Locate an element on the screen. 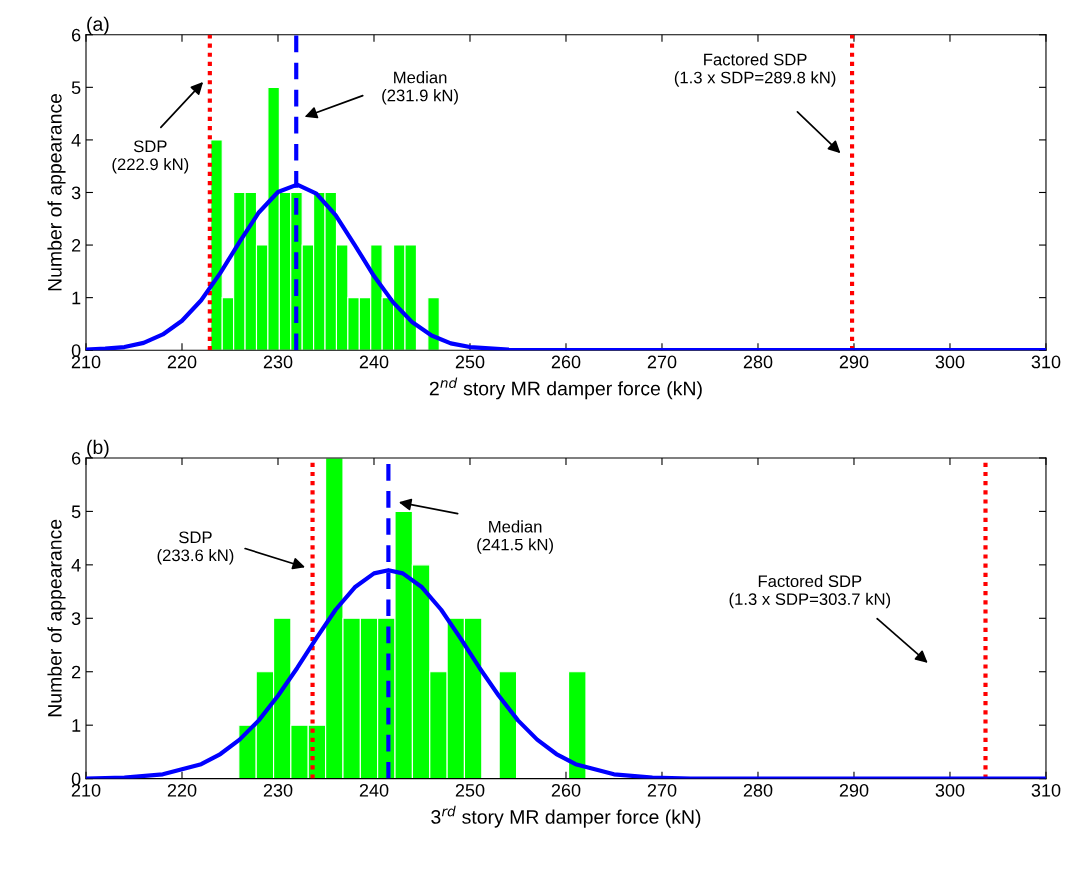 The height and width of the screenshot is (869, 1075). chart-title: (a) is located at coordinates (98, 25).